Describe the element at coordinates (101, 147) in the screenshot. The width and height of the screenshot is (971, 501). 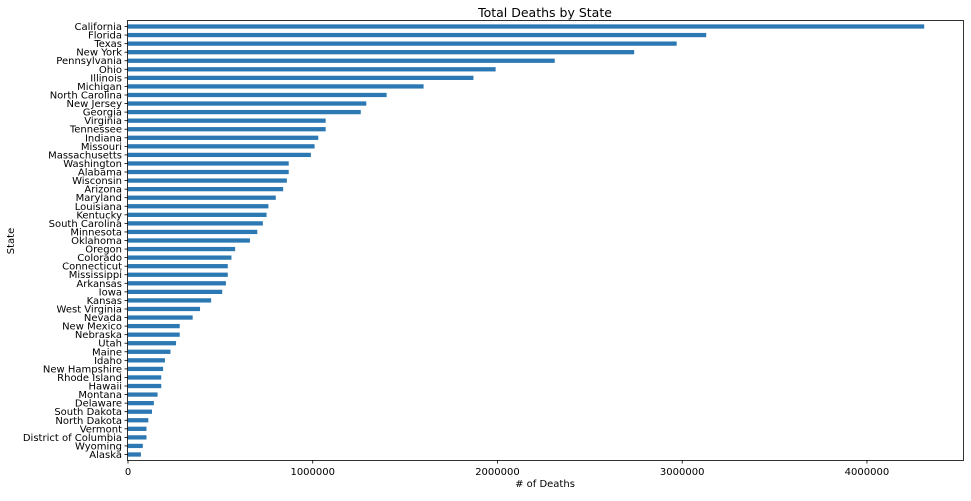
I see `category-label: Missouri` at that location.